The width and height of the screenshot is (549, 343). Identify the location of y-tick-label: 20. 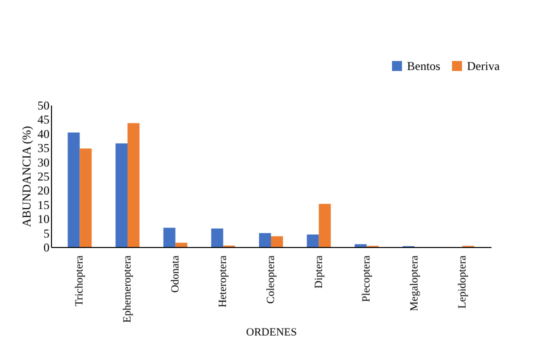
(44, 191).